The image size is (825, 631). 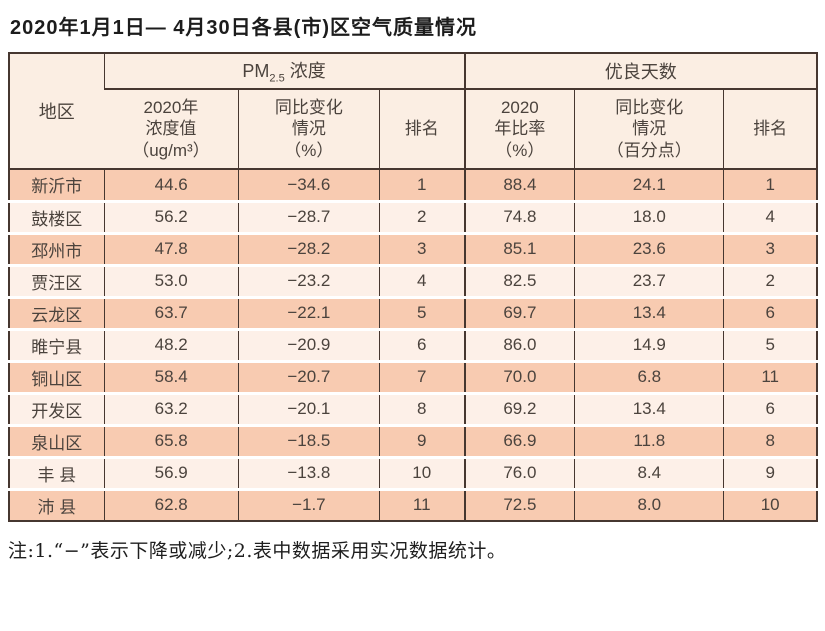 What do you see at coordinates (171, 129) in the screenshot?
I see `column-header-pm-value: 2020年 浓度值 （ug/m³）` at bounding box center [171, 129].